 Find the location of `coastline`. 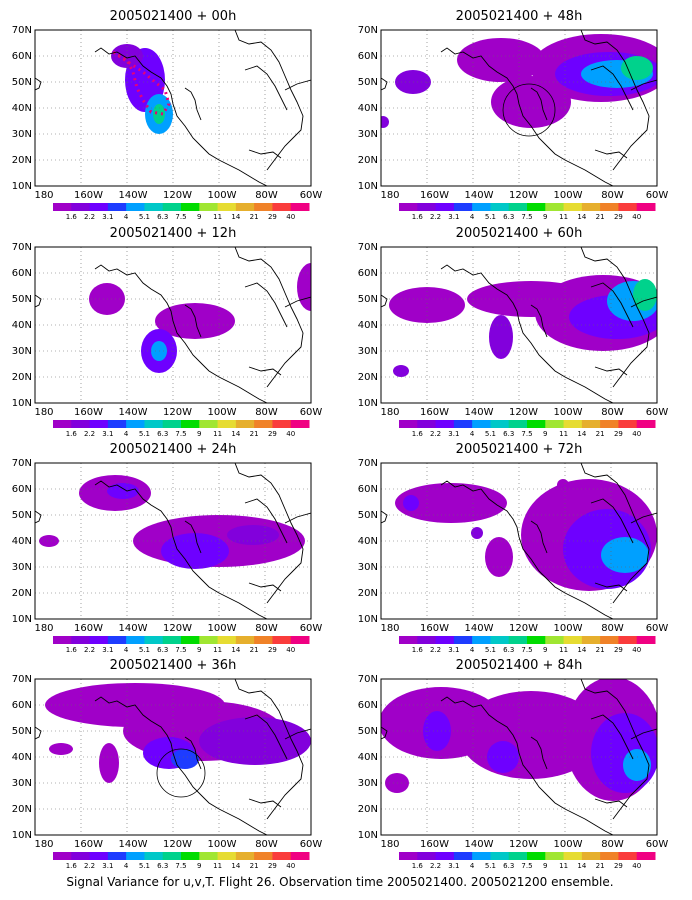

coastline is located at coordinates (519, 108).